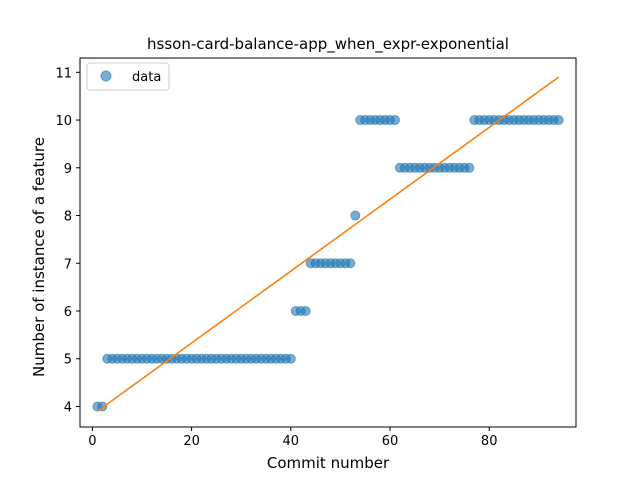 This screenshot has height=480, width=640. I want to click on x-axis-ticks: 0 20 40 60 80, so click(292, 438).